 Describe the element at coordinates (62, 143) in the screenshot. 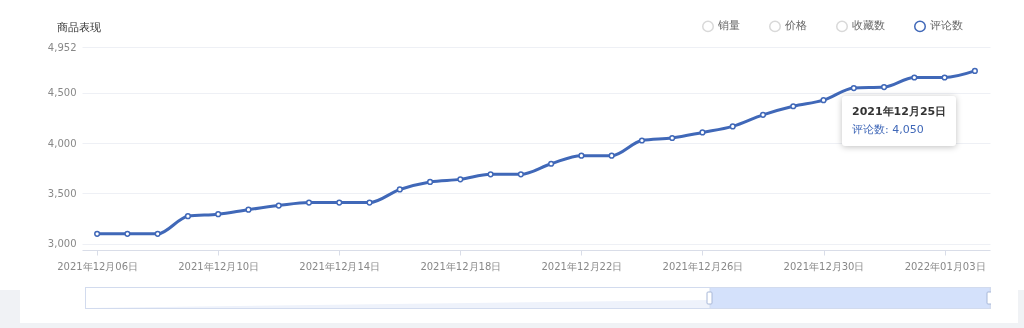

I see `y-tick-label: 4,000` at that location.